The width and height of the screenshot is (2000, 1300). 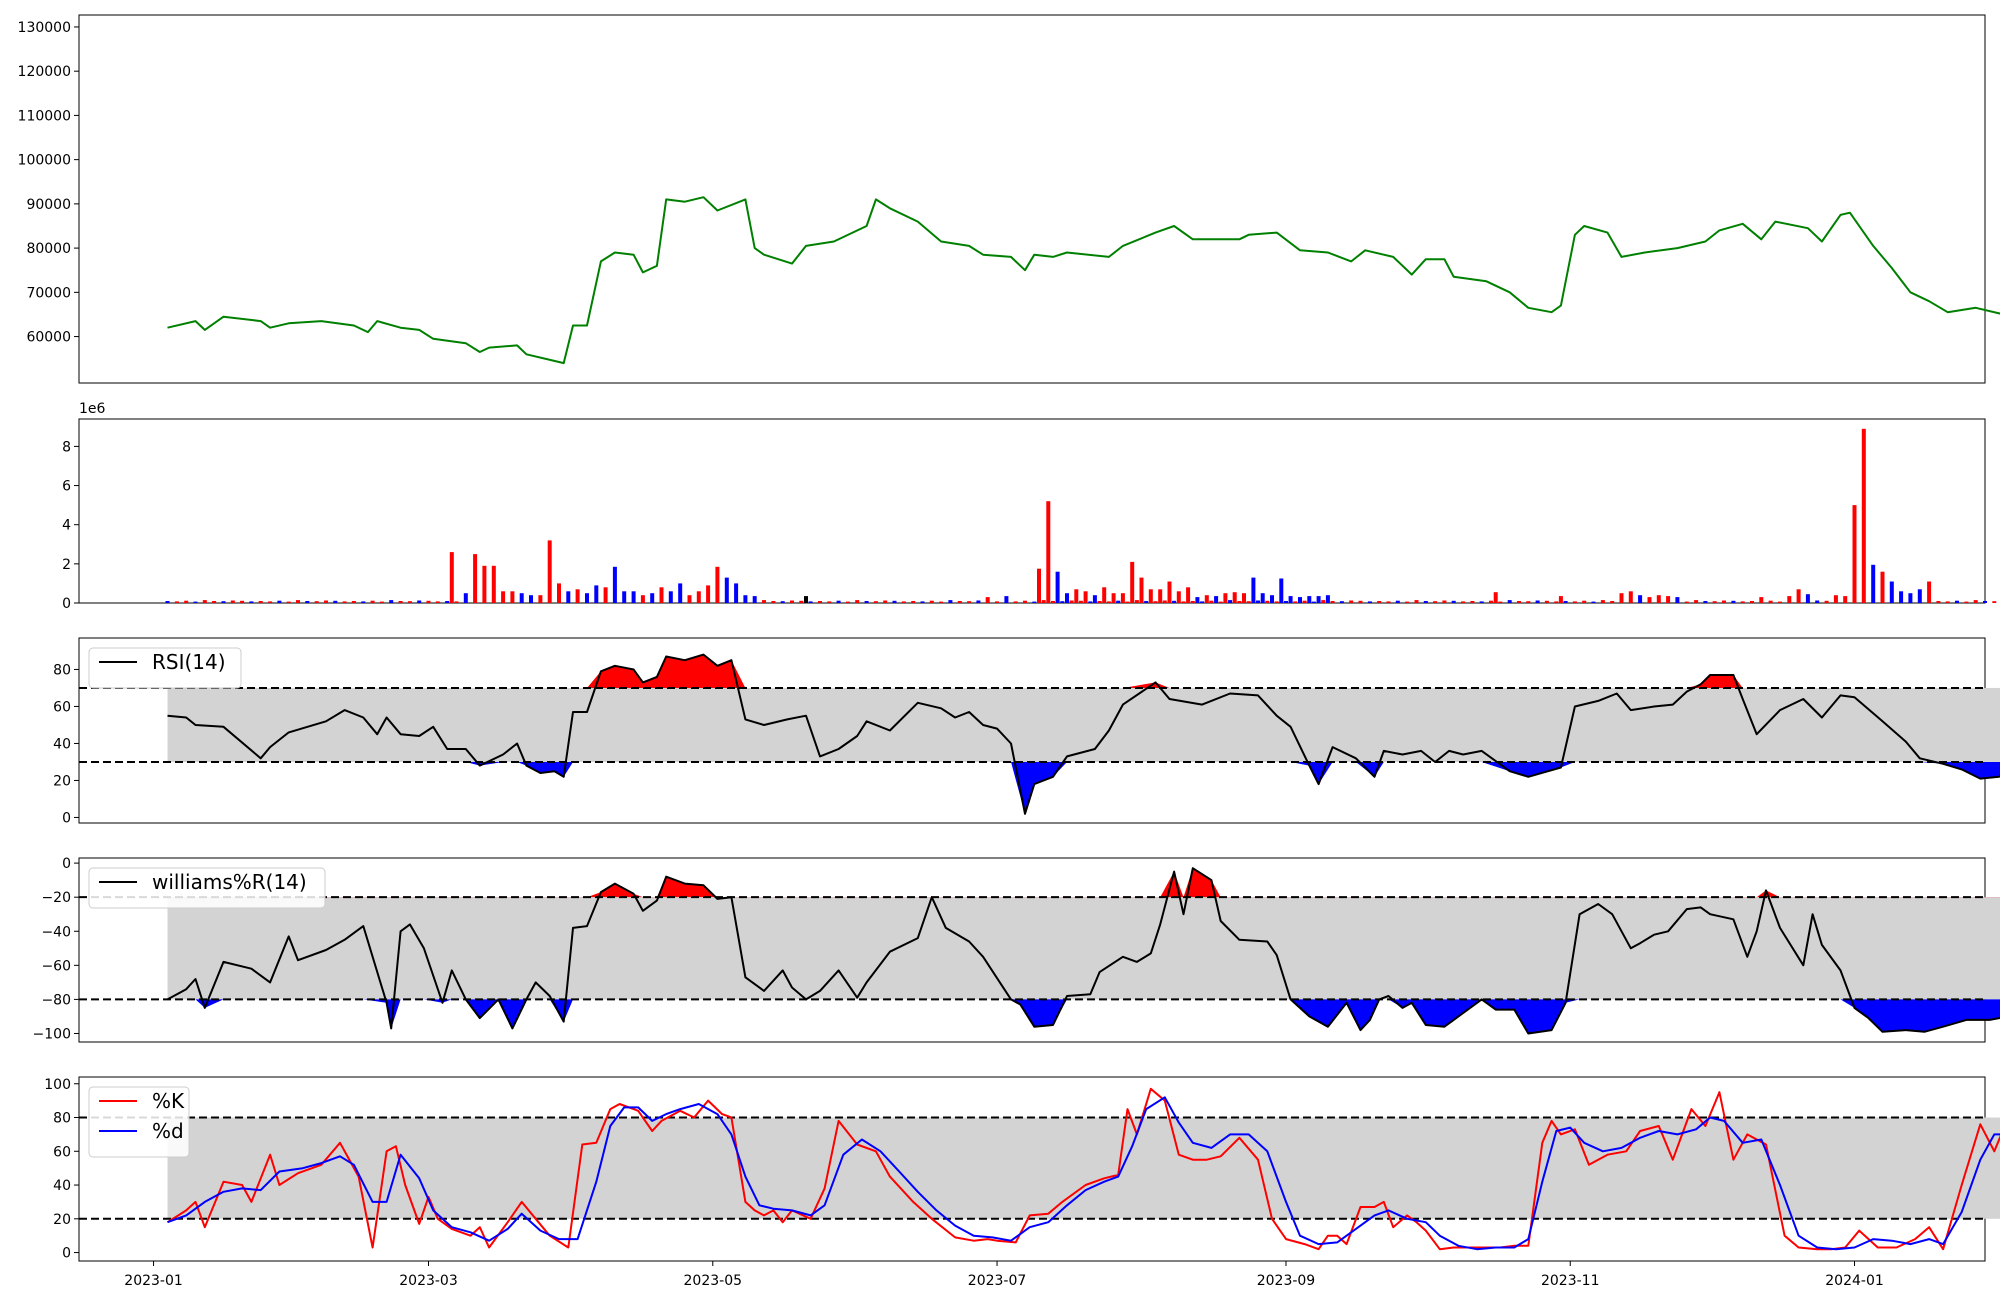 What do you see at coordinates (168, 1101) in the screenshot?
I see `legend-label: %K` at bounding box center [168, 1101].